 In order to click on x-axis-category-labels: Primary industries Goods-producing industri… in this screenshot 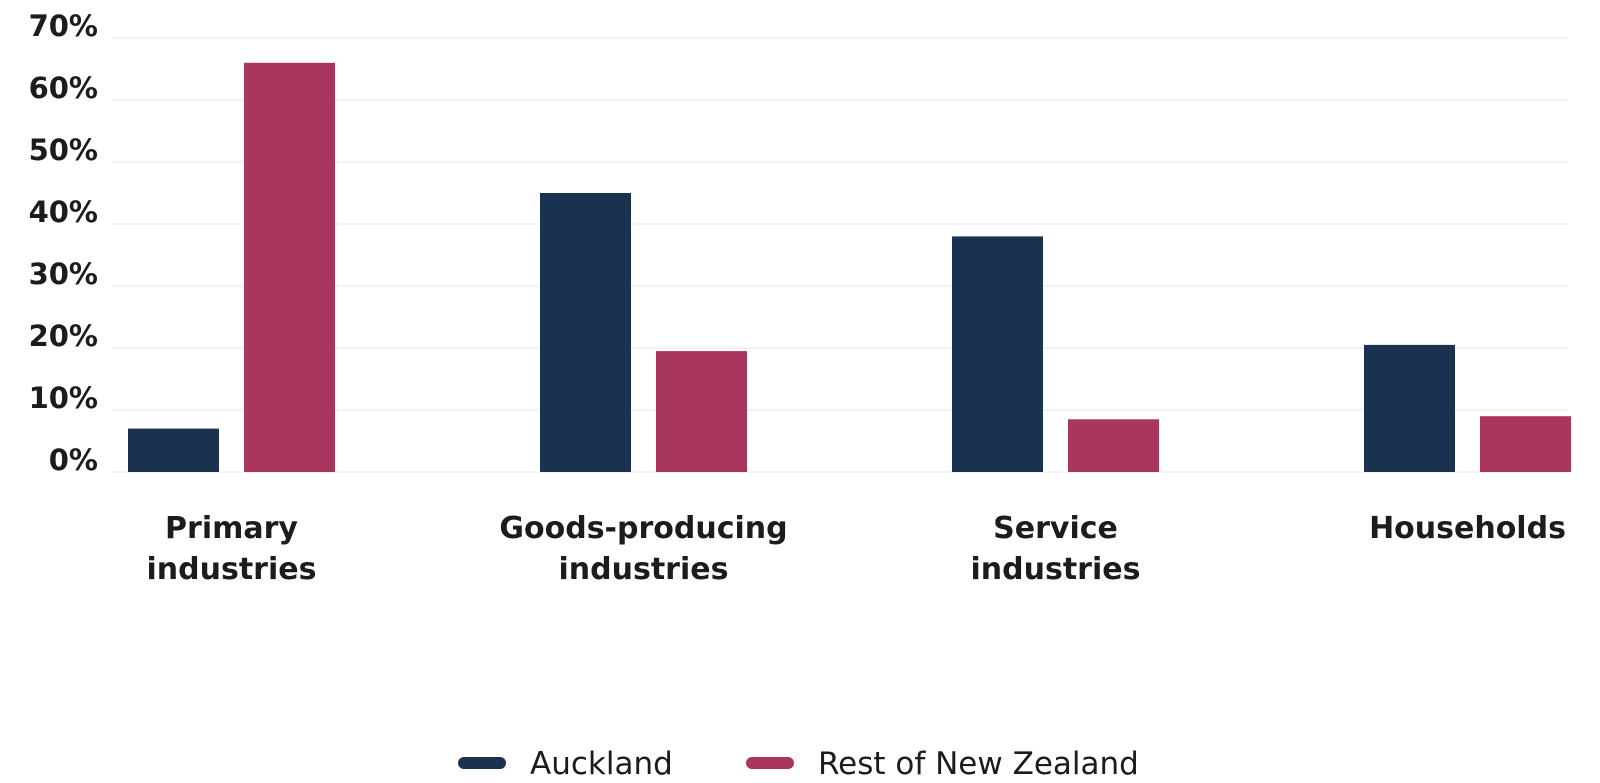, I will do `click(856, 549)`.